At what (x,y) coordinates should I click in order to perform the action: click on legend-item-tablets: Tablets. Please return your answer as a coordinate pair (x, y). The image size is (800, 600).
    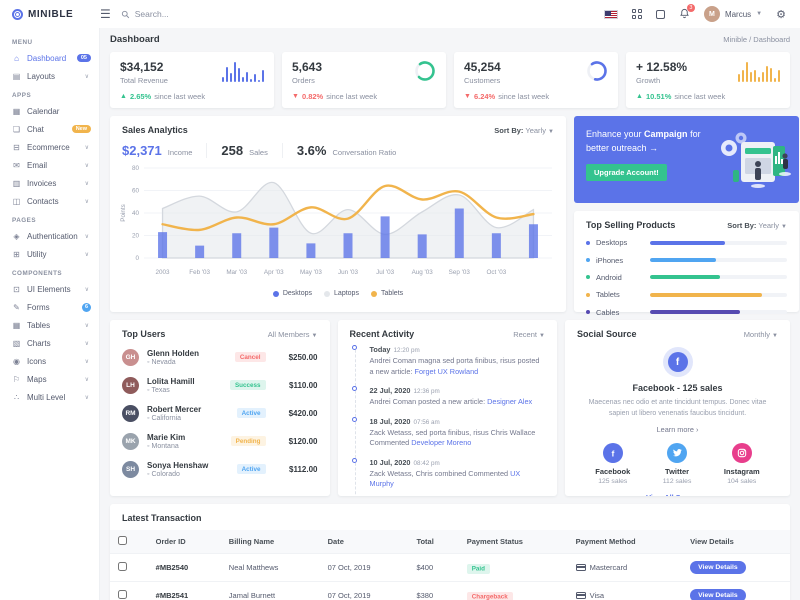
    Looking at the image, I should click on (387, 293).